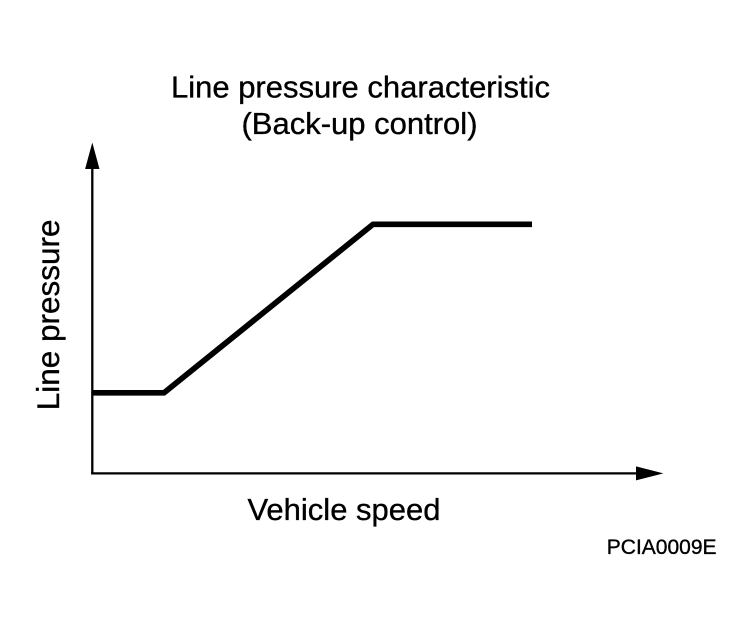 The width and height of the screenshot is (752, 629). Describe the element at coordinates (360, 87) in the screenshot. I see `svg-text: Line pressure characteristic` at that location.